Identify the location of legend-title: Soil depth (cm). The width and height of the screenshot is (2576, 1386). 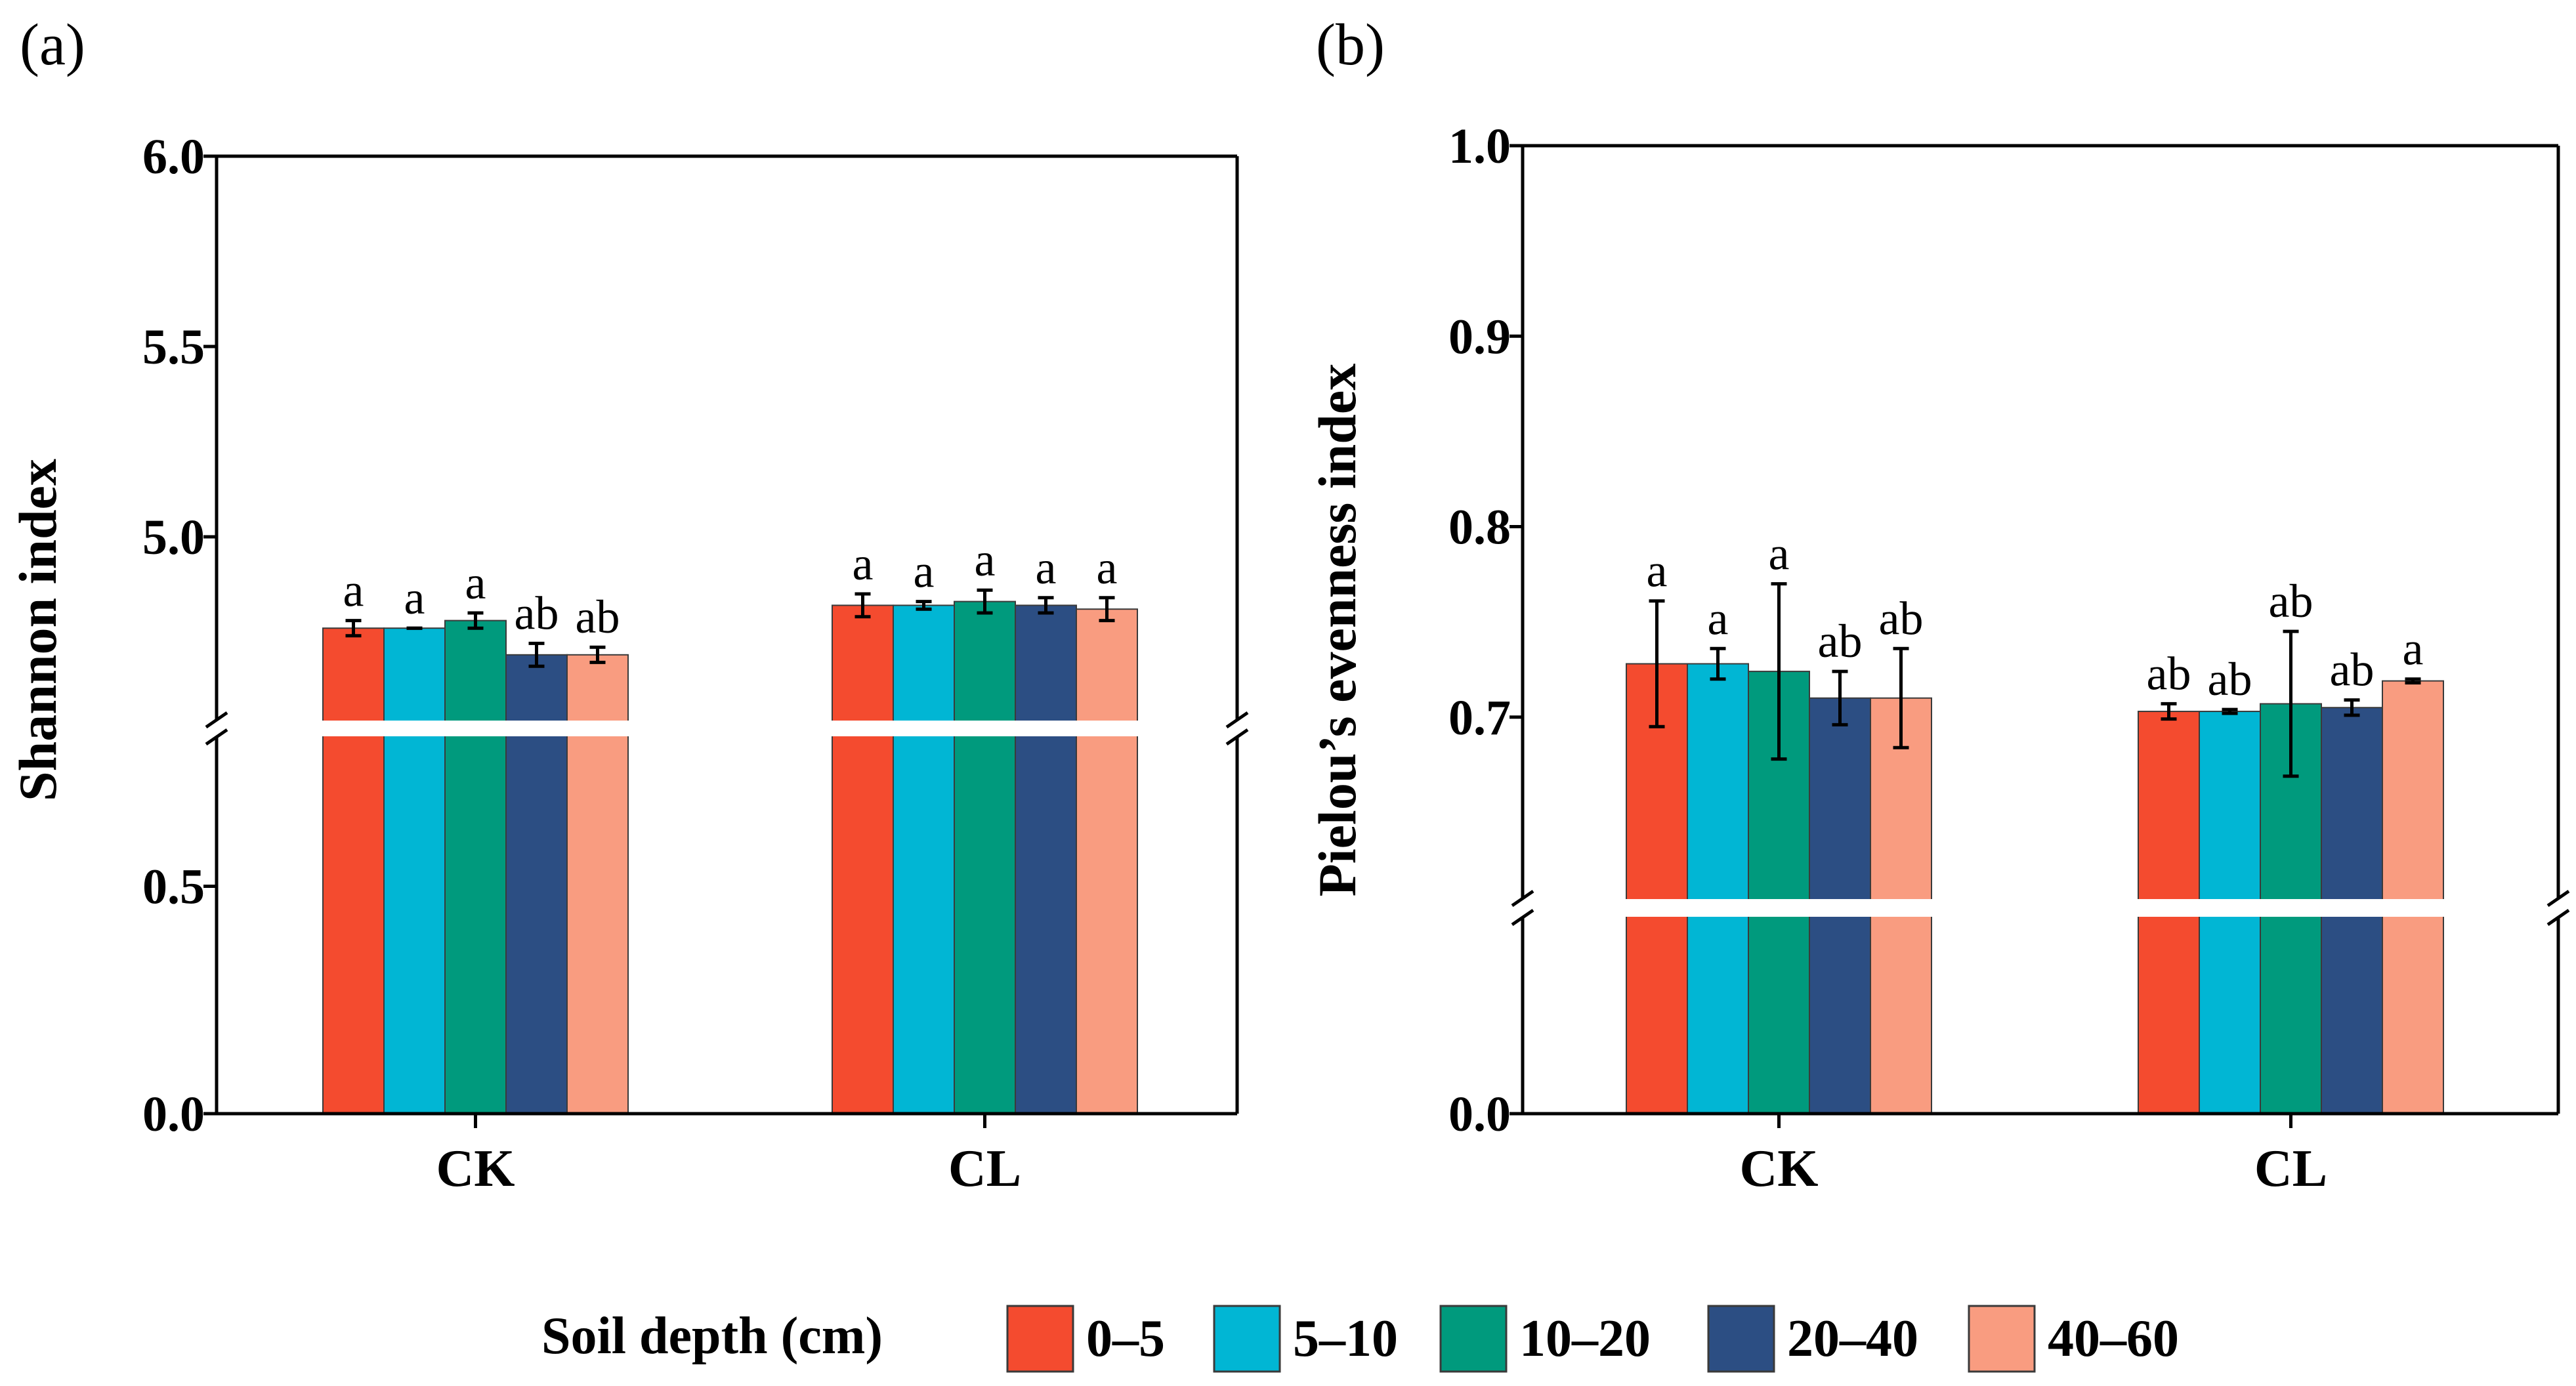
(712, 1336).